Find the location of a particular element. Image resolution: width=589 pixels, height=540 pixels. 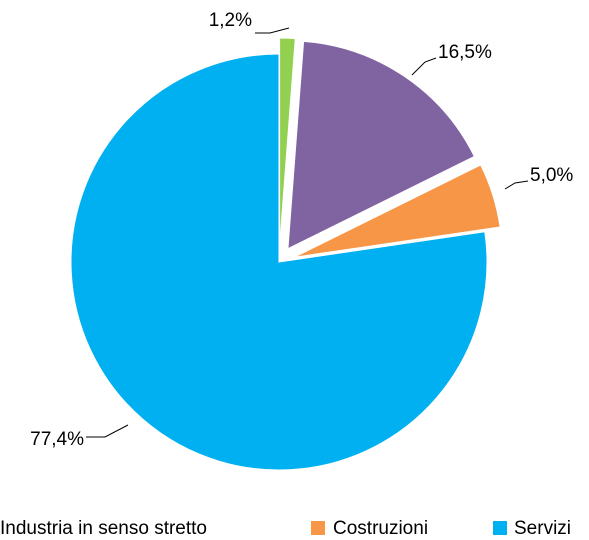

data-label: 1,2% is located at coordinates (230, 20).